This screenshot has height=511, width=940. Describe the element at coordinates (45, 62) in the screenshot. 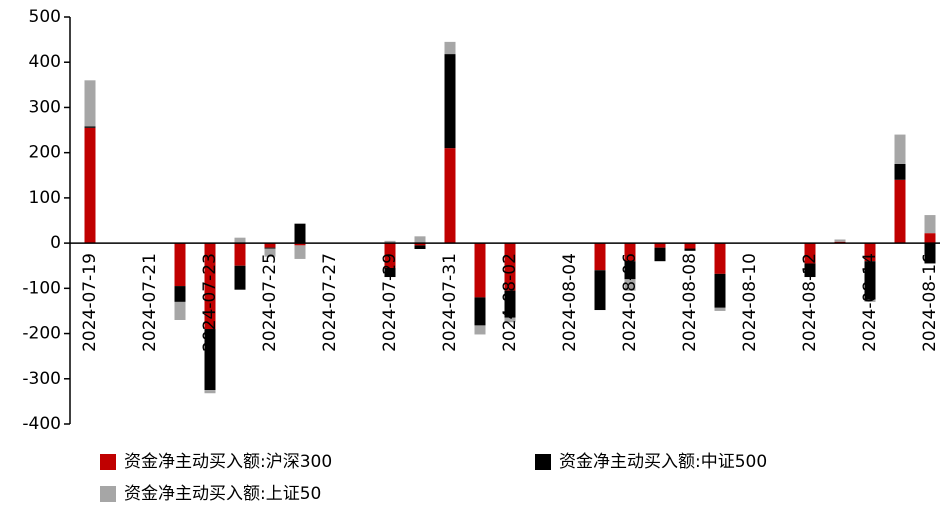

I see `y-tick-label: 400` at that location.